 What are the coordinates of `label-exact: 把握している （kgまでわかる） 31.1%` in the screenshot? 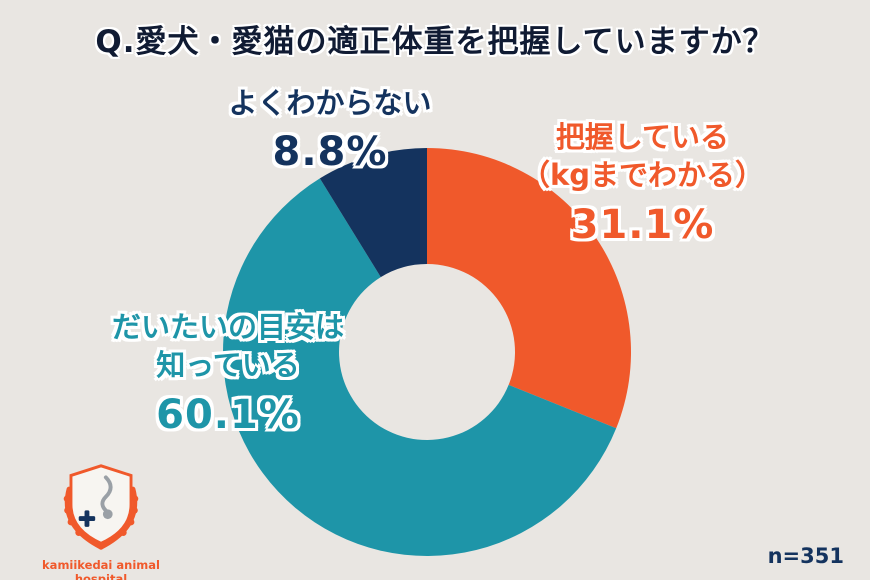 It's located at (642, 184).